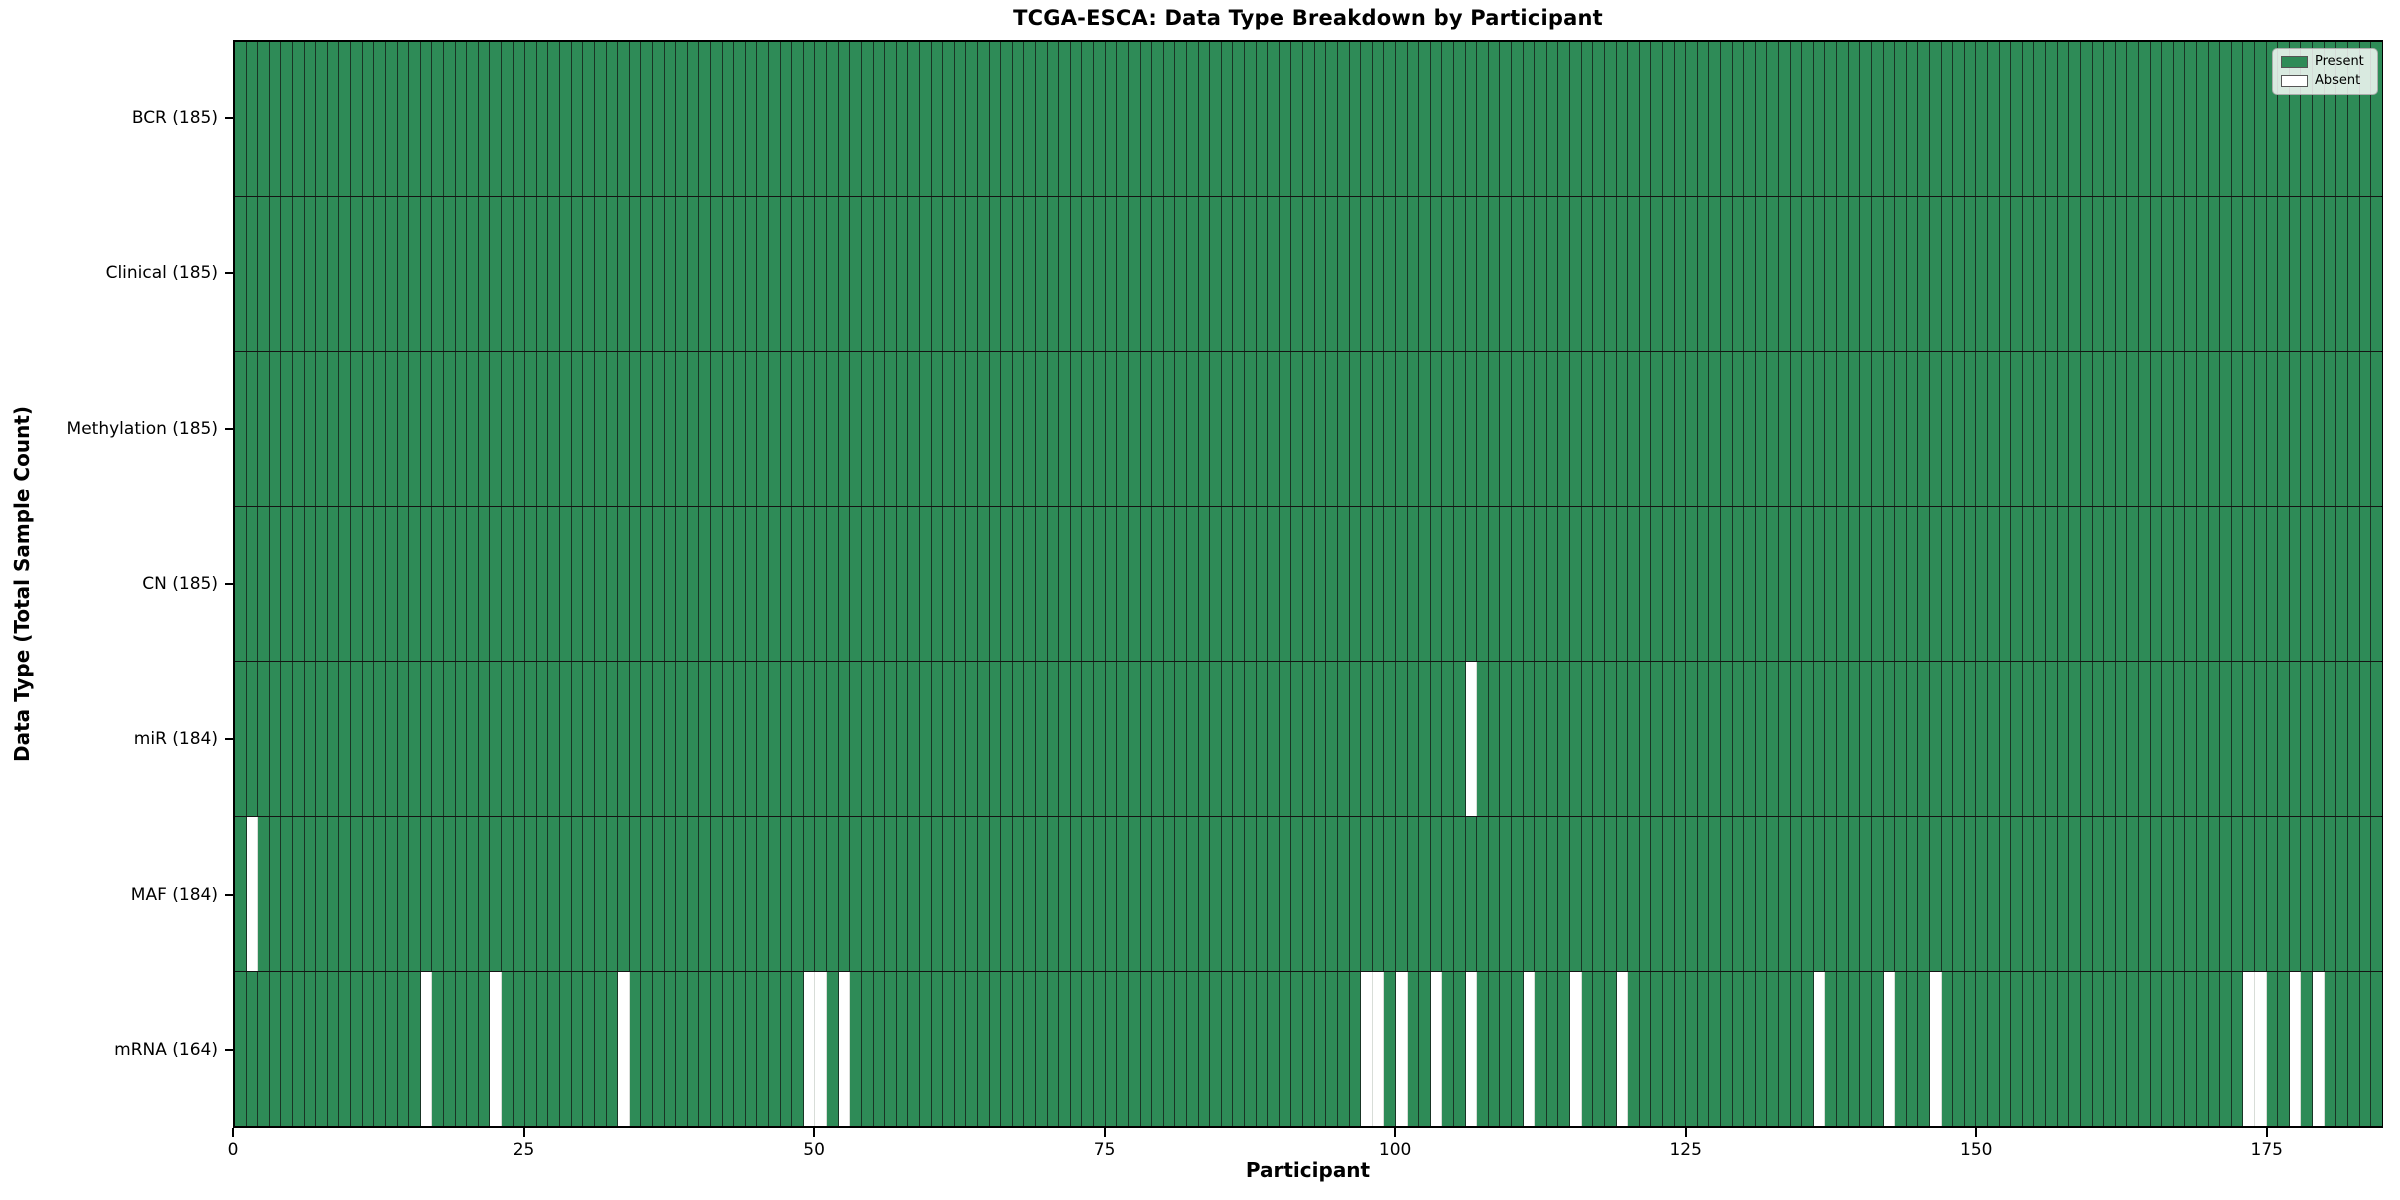 The image size is (2400, 1200). What do you see at coordinates (229, 117) in the screenshot?
I see `y-tick-mark` at bounding box center [229, 117].